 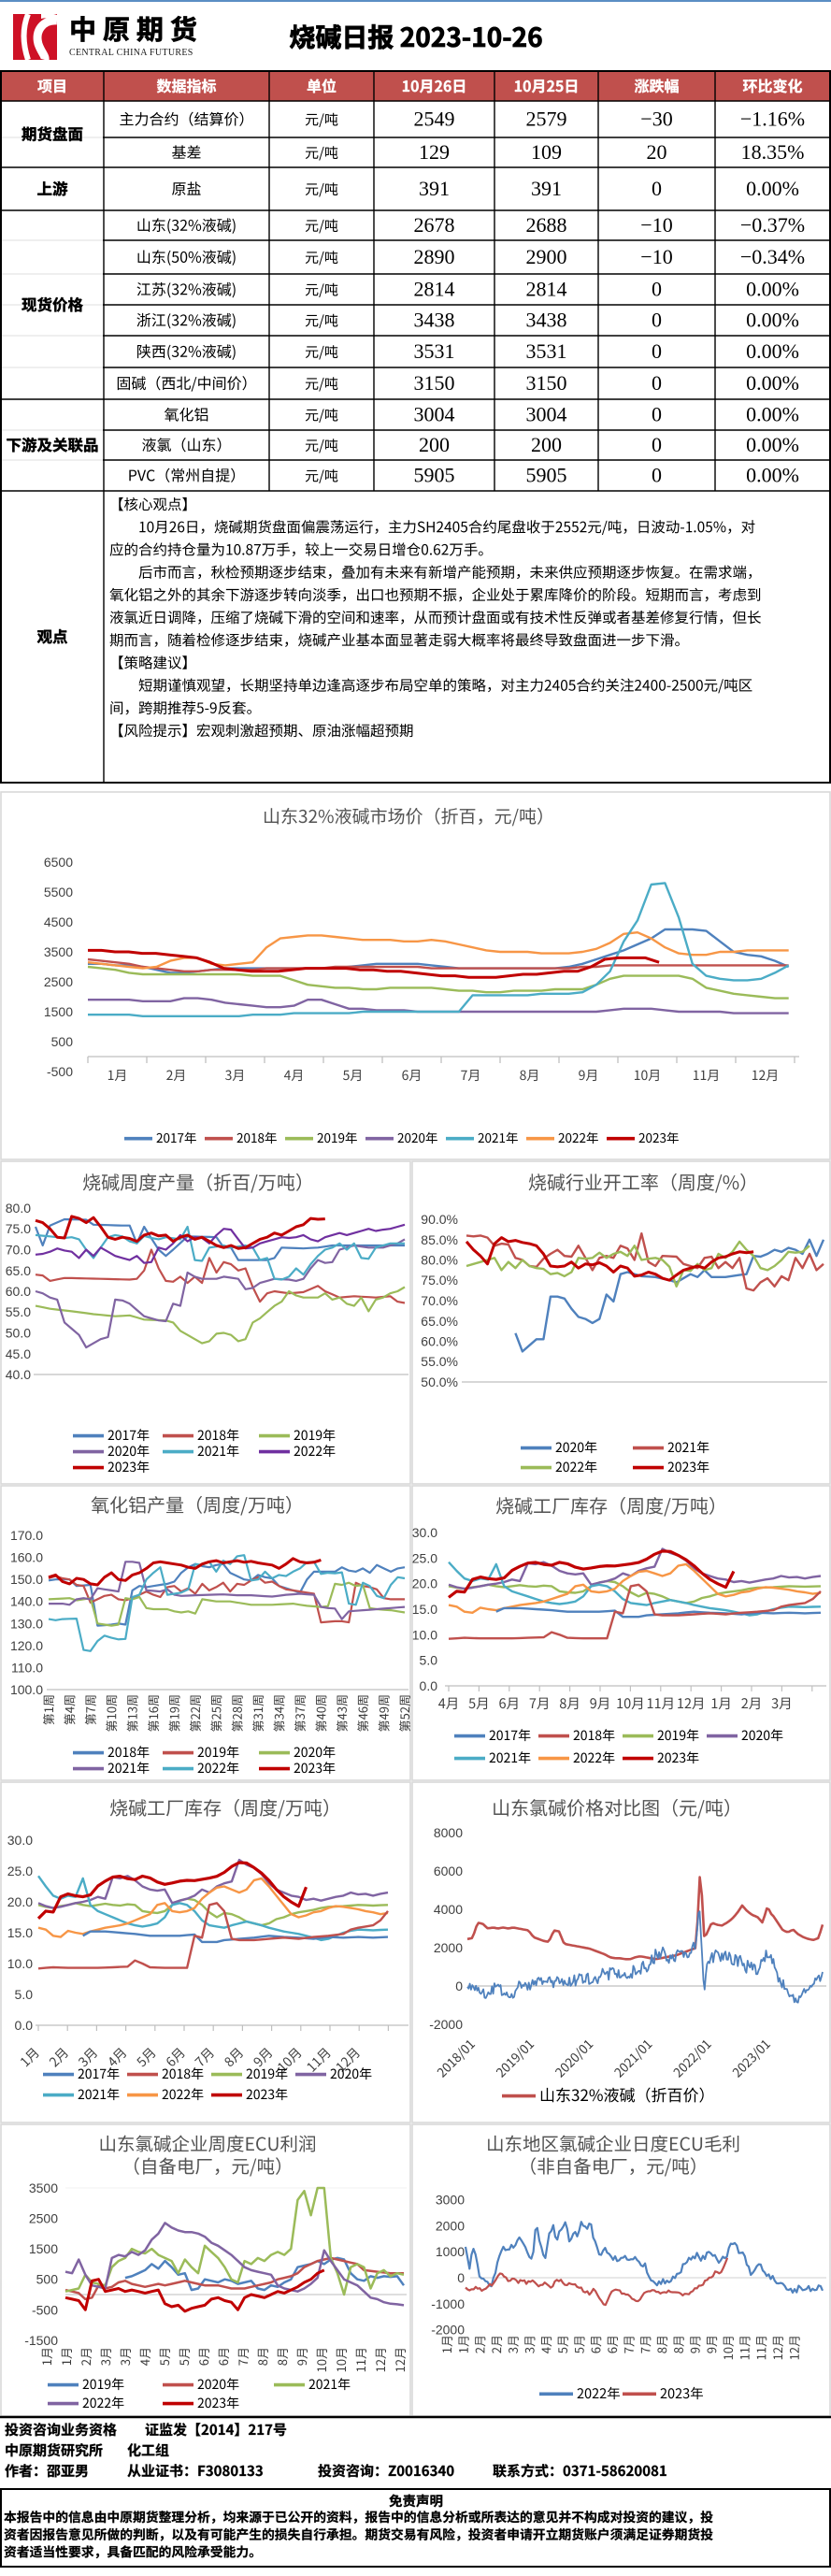 I want to click on svg-text: 150.0, so click(x=26, y=1580).